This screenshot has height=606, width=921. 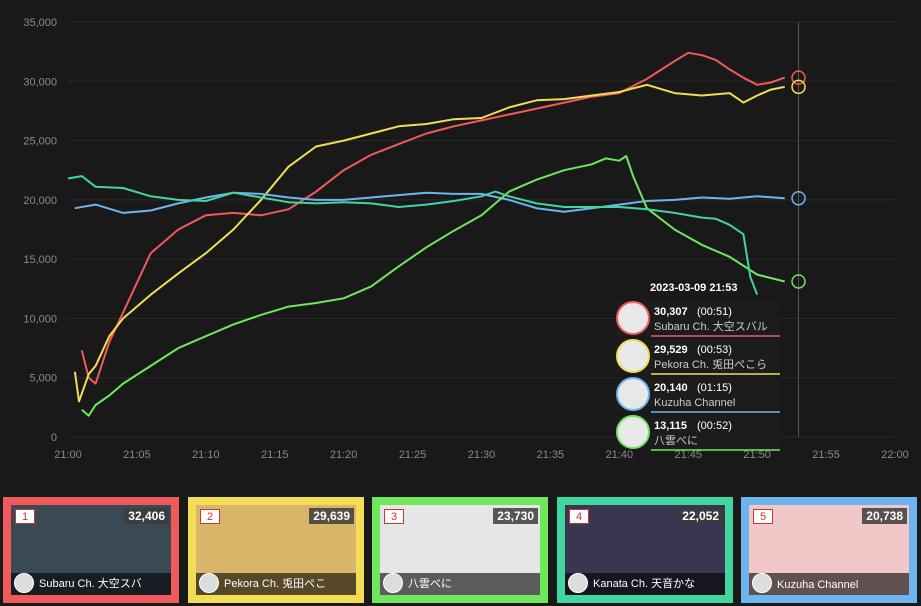 What do you see at coordinates (688, 455) in the screenshot?
I see `x-tick-label: 21:45` at bounding box center [688, 455].